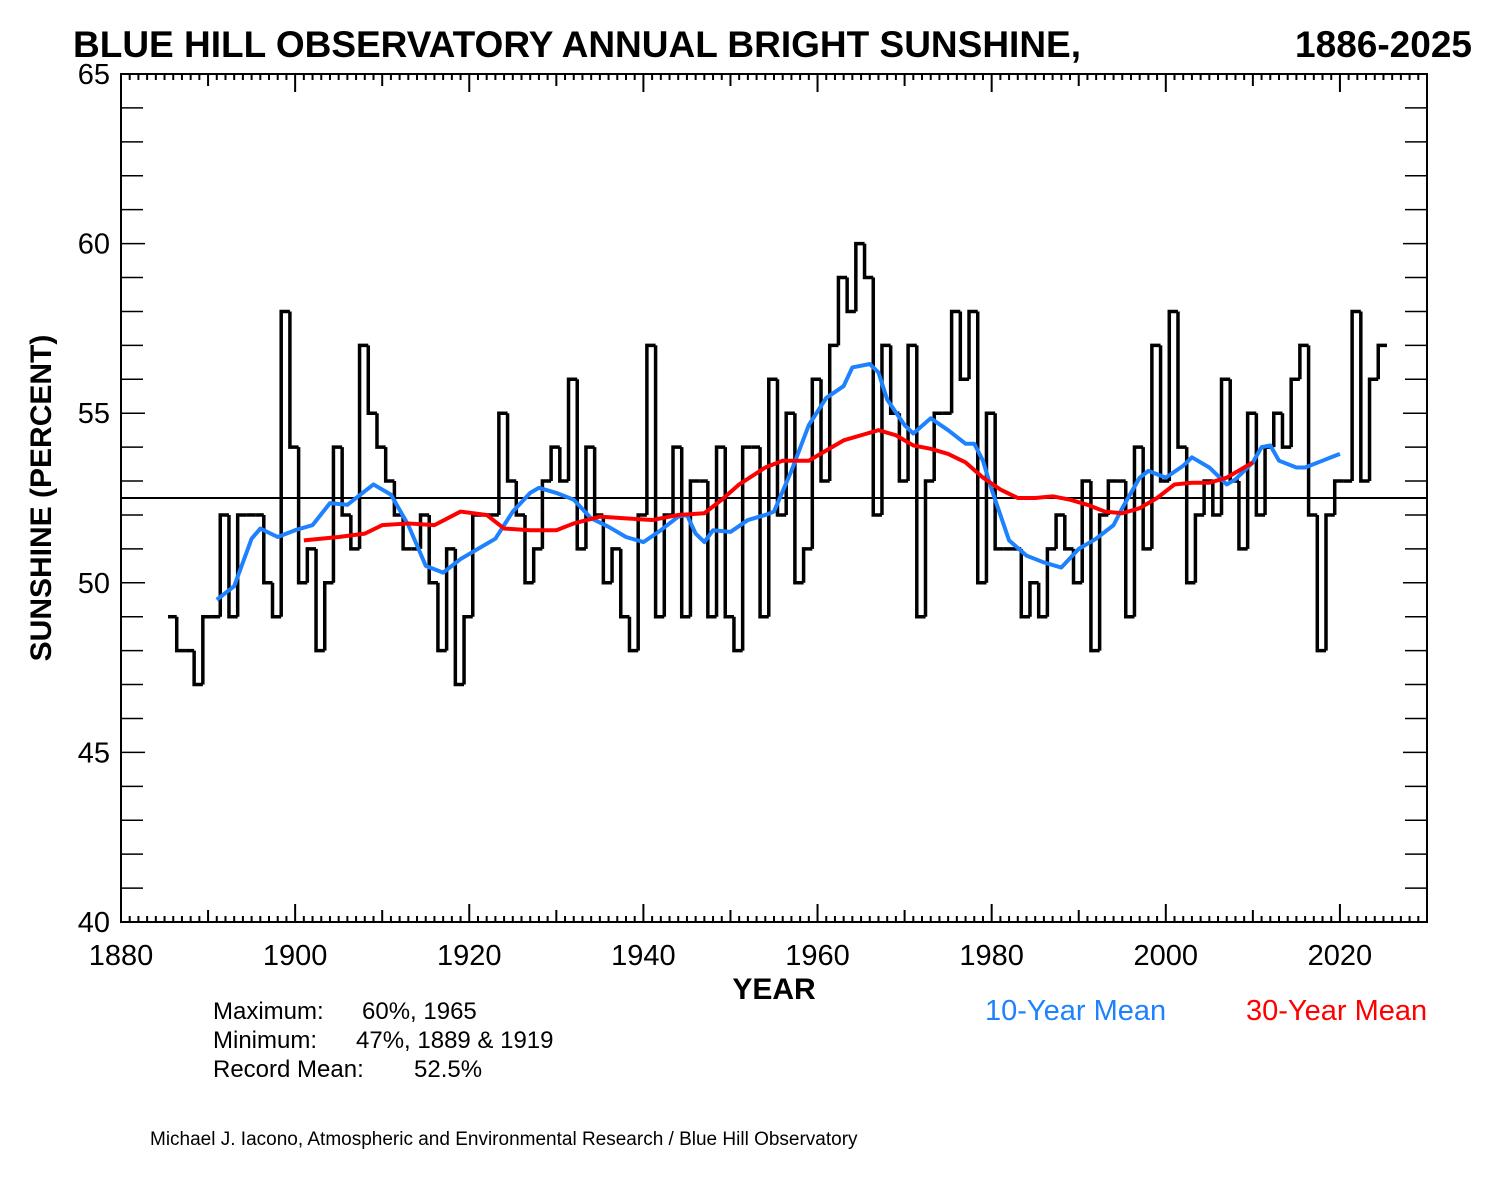  Describe the element at coordinates (1381, 361) in the screenshot. I see `annual-step-2025` at that location.